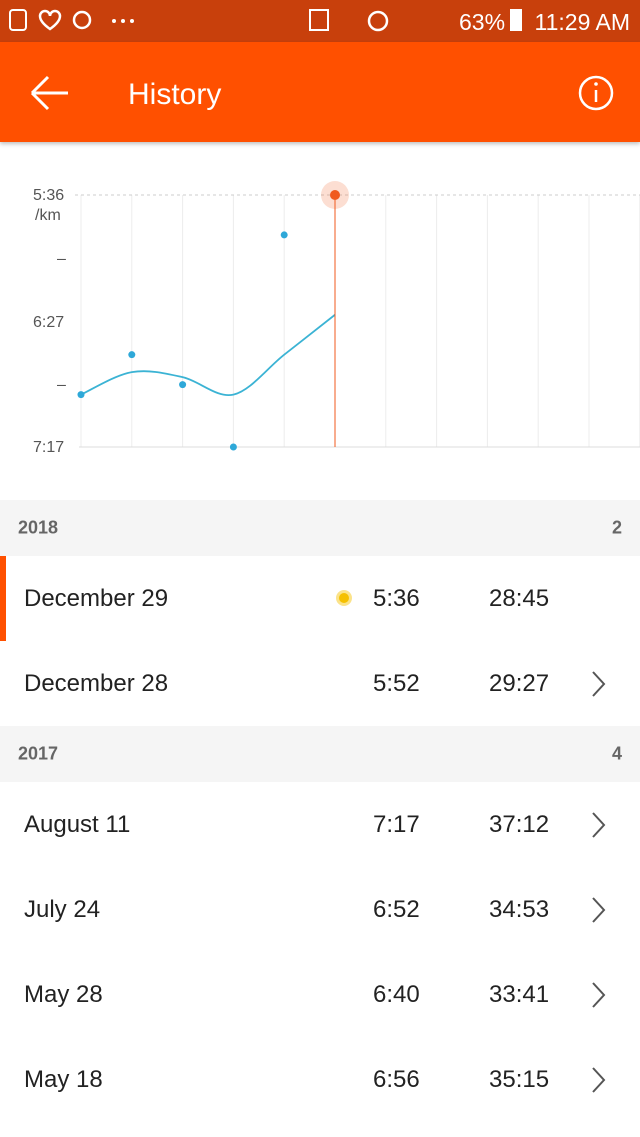 This screenshot has height=1137, width=640. What do you see at coordinates (519, 994) in the screenshot?
I see `duration: 33:41` at bounding box center [519, 994].